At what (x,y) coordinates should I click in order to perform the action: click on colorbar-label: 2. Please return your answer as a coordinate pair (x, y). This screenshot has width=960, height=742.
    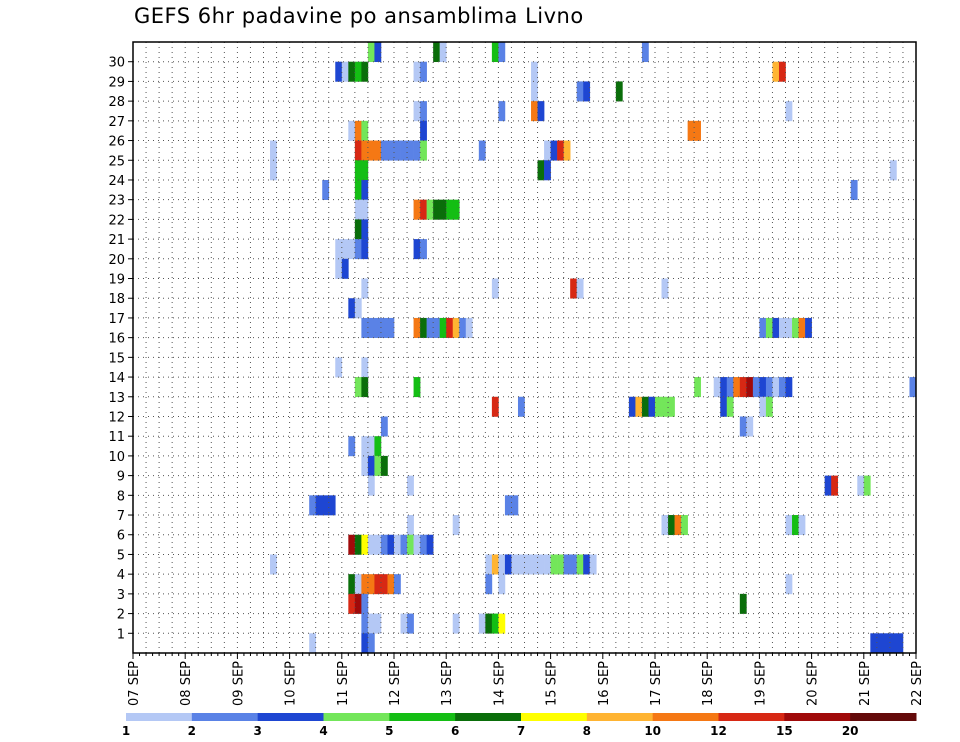
    Looking at the image, I should click on (192, 731).